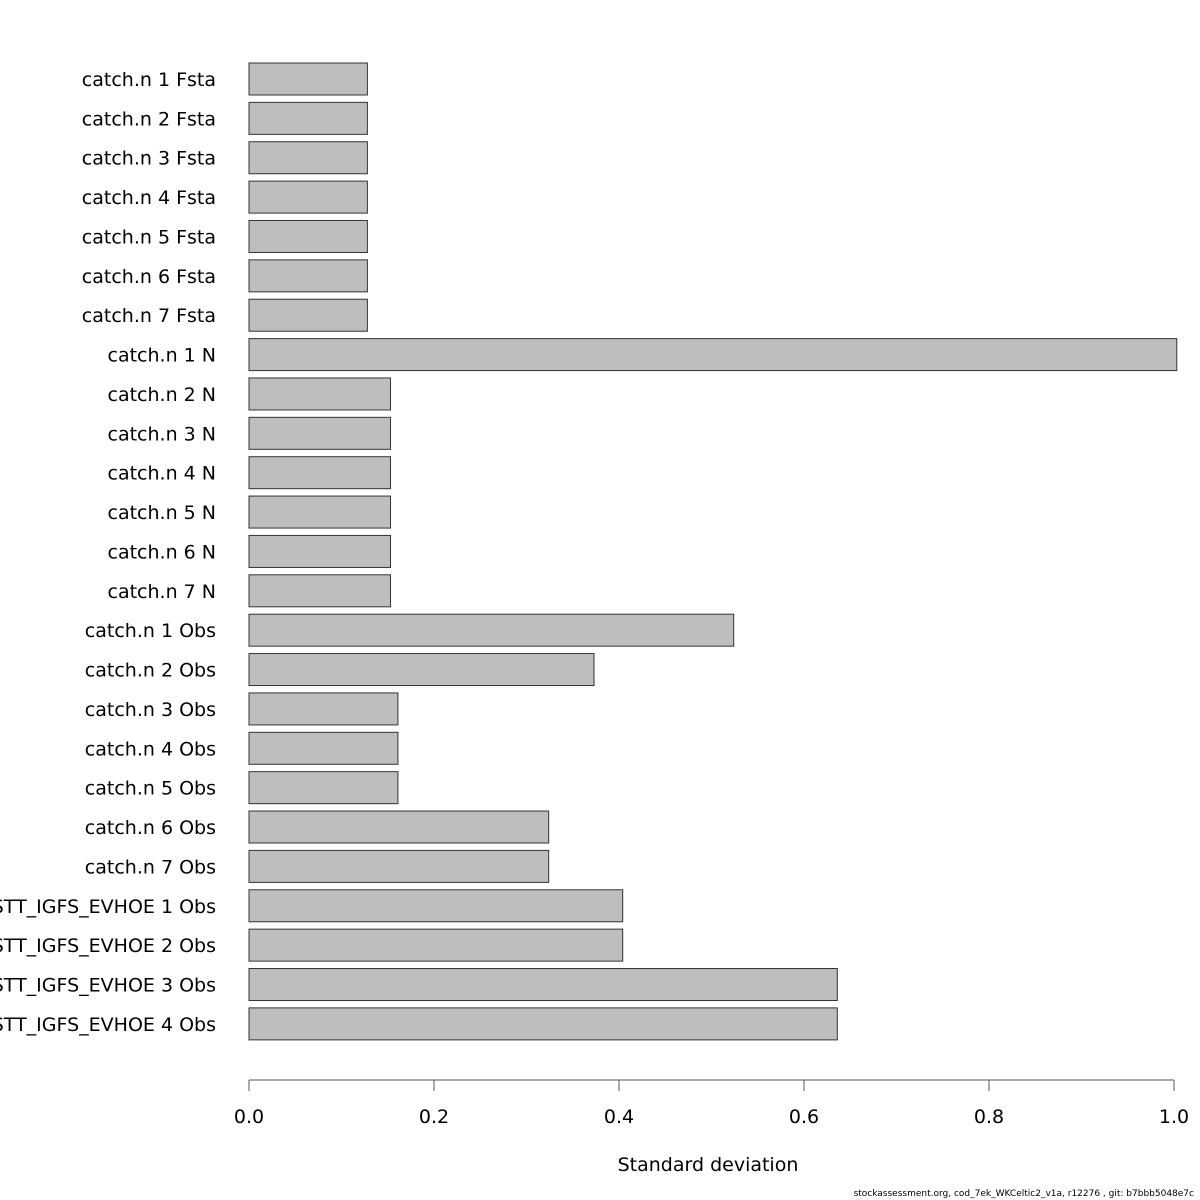  What do you see at coordinates (619, 1117) in the screenshot?
I see `x-tick-label: 0.4` at bounding box center [619, 1117].